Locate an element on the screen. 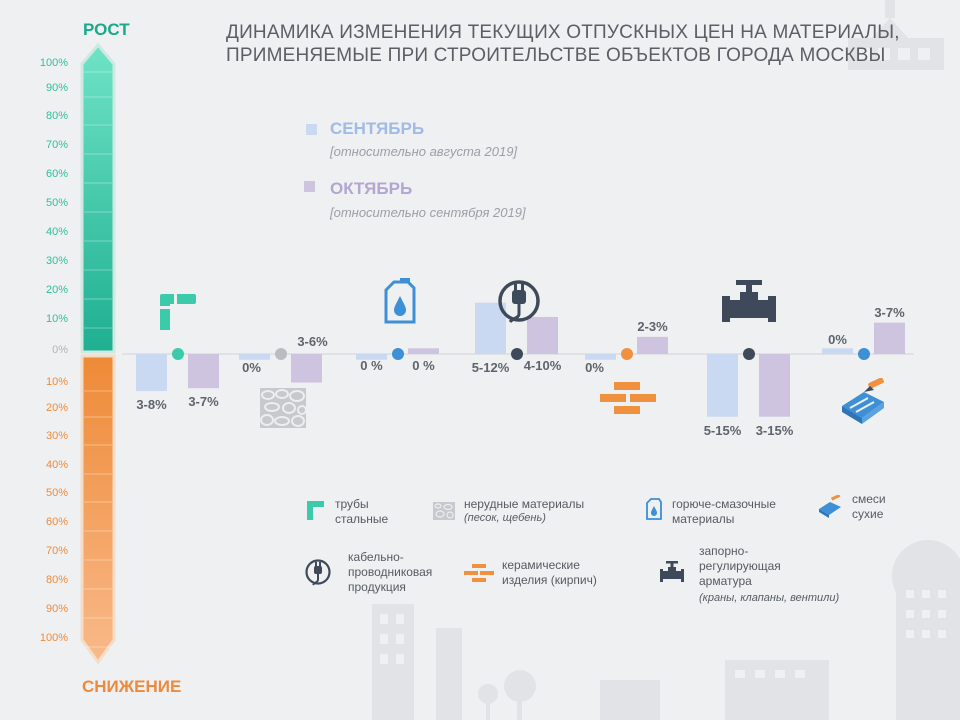 The image size is (960, 720). legend-september-label: СЕНТЯБРЬ is located at coordinates (377, 128).